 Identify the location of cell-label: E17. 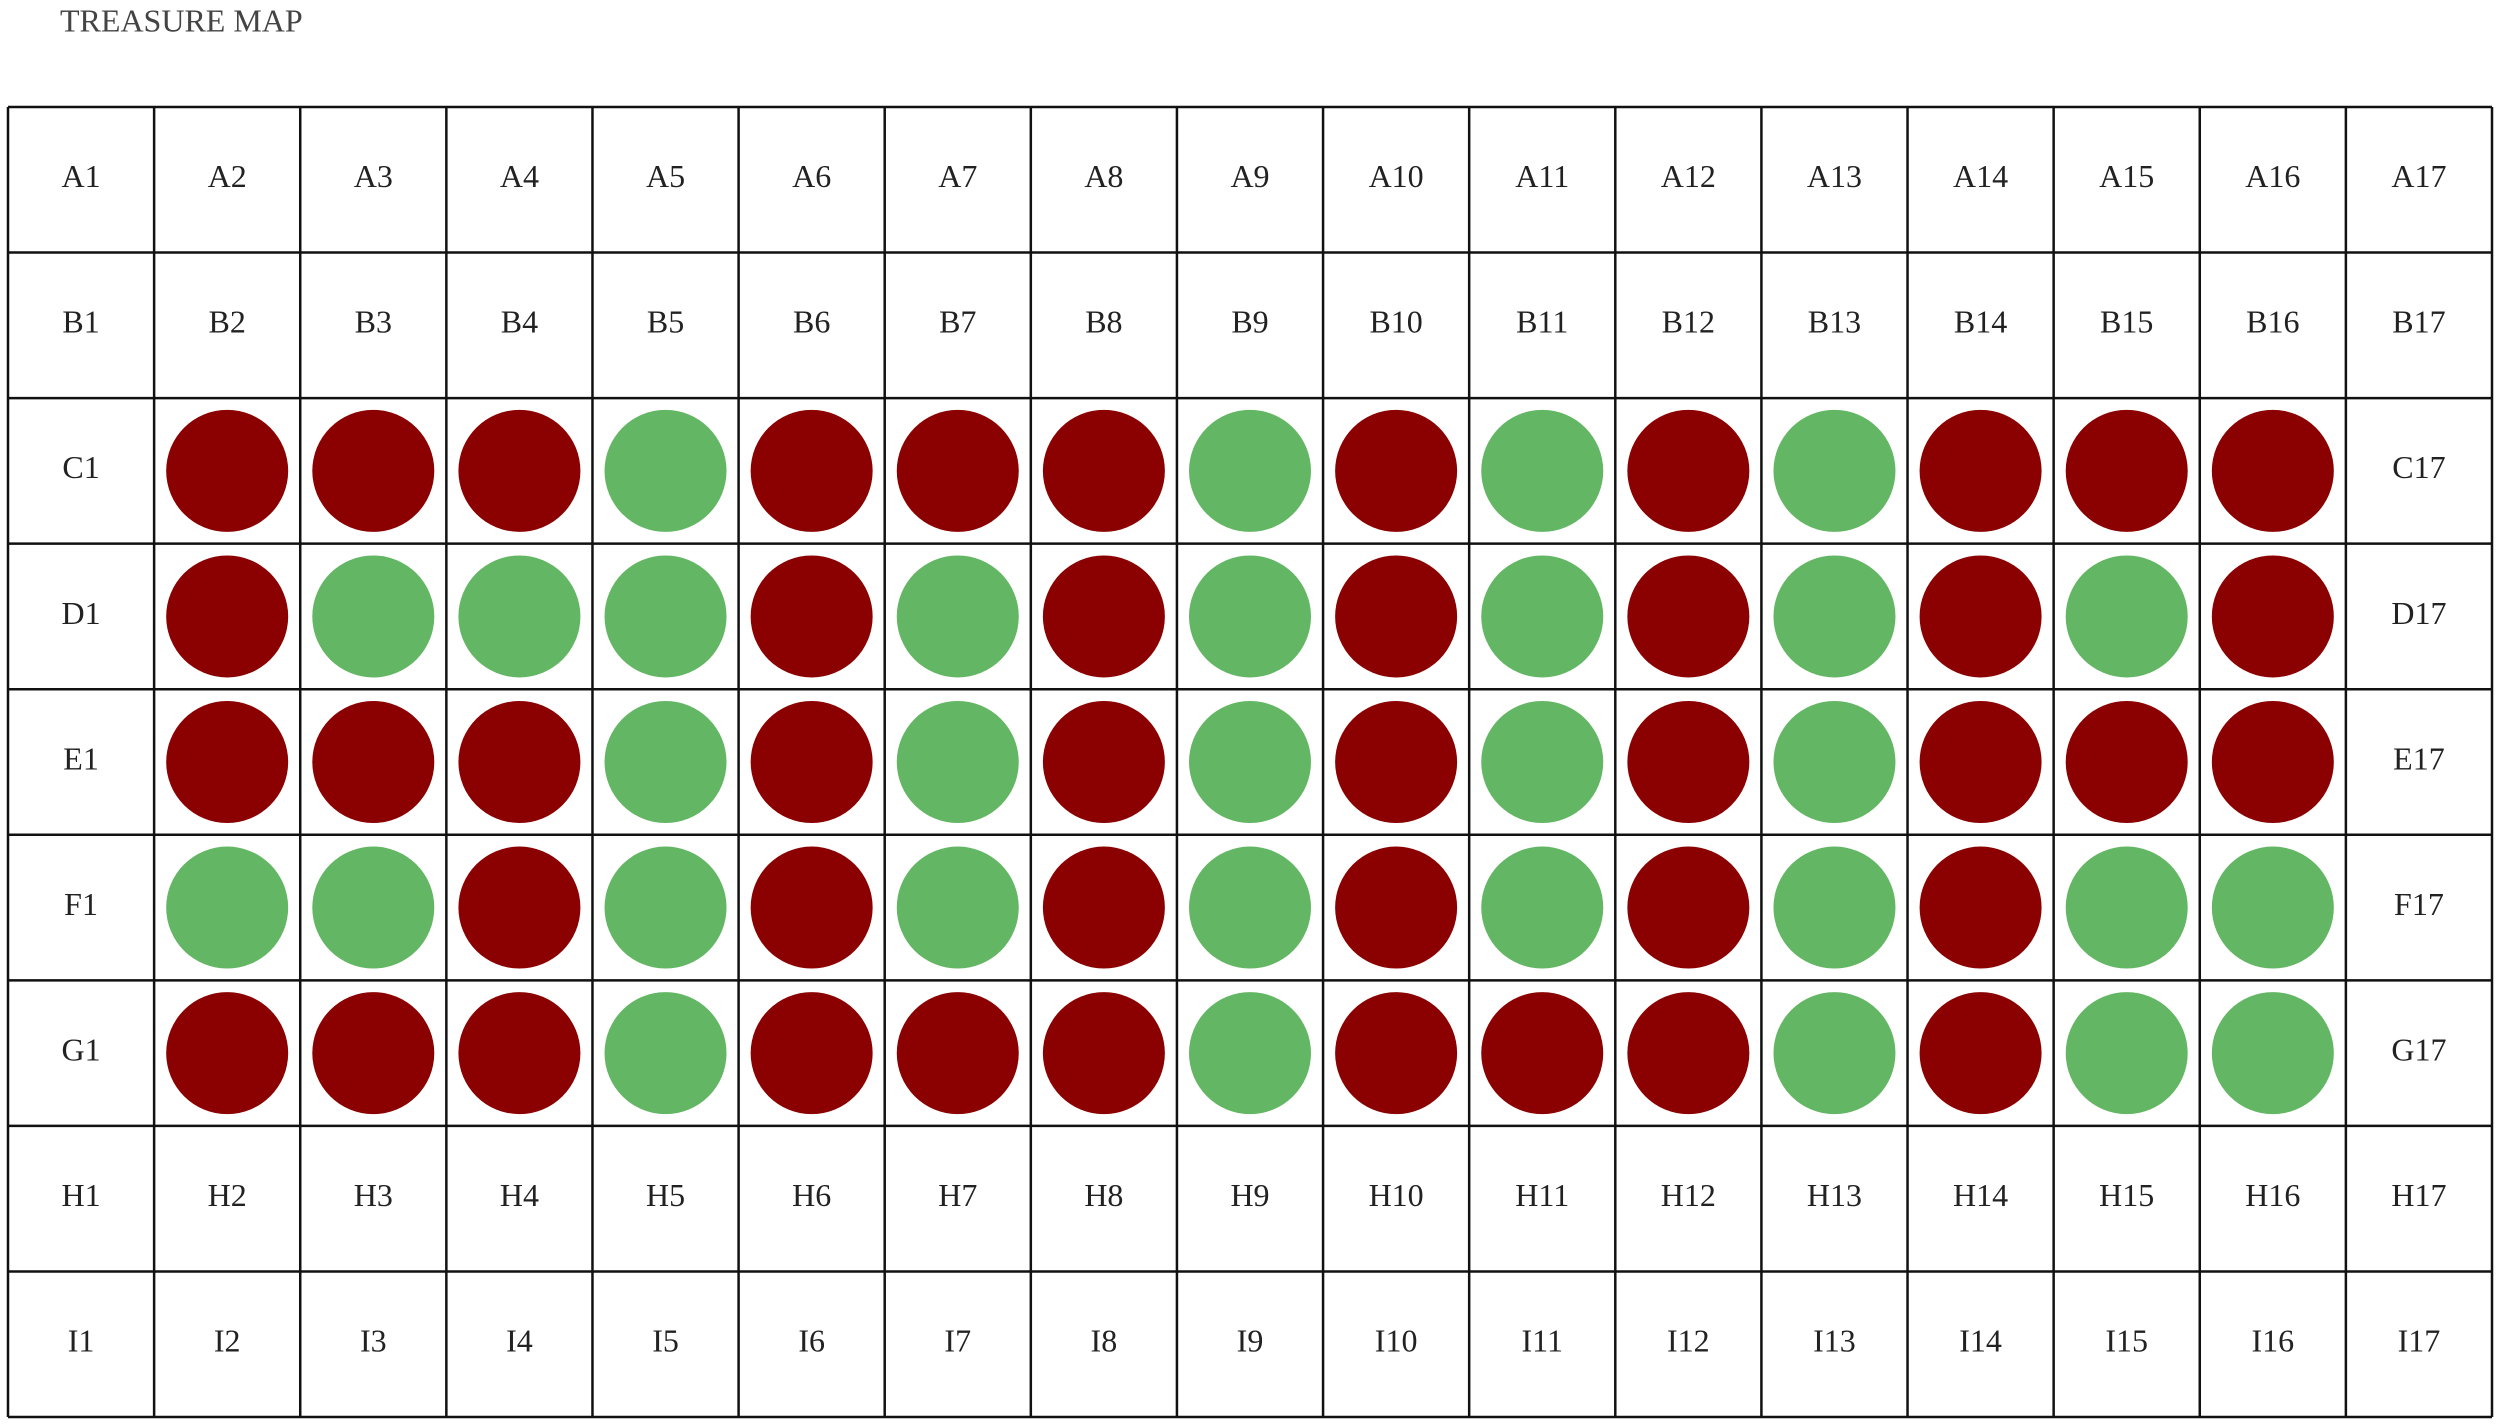
(2419, 758).